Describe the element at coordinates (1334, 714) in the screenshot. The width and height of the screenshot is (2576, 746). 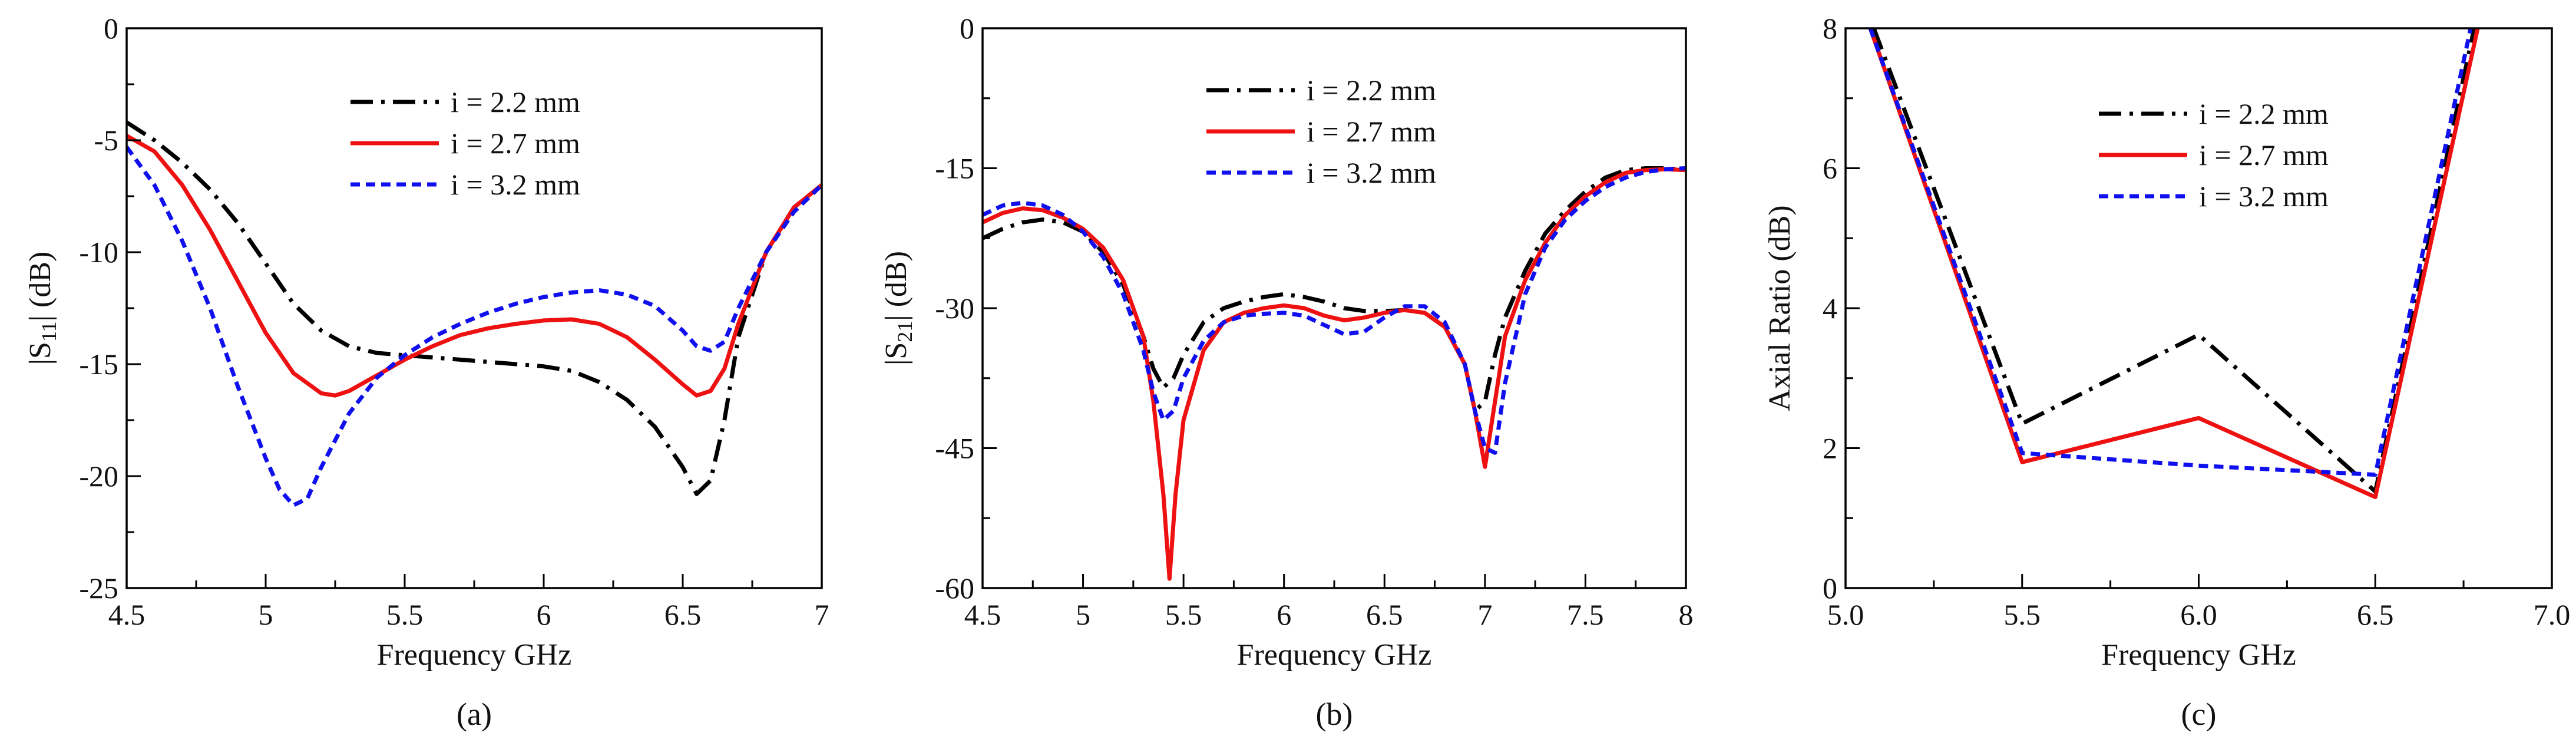
I see `panel-caption: (b)` at that location.